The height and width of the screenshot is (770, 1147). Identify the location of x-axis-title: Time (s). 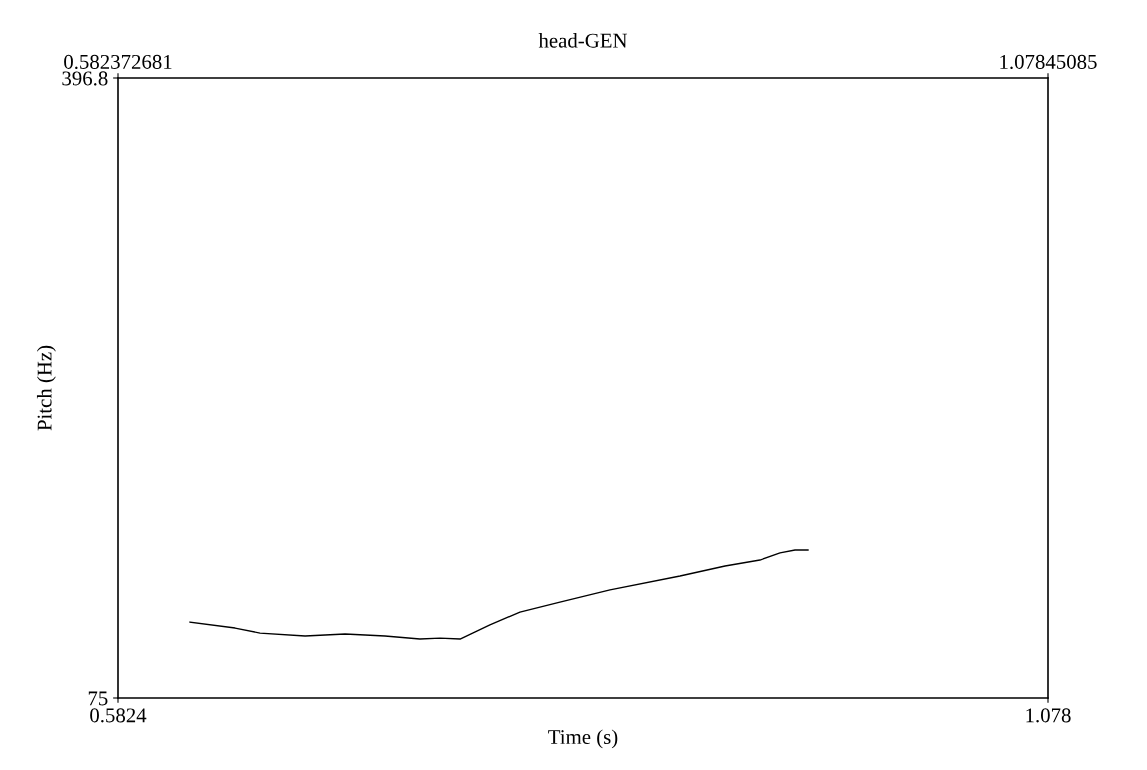
(583, 739).